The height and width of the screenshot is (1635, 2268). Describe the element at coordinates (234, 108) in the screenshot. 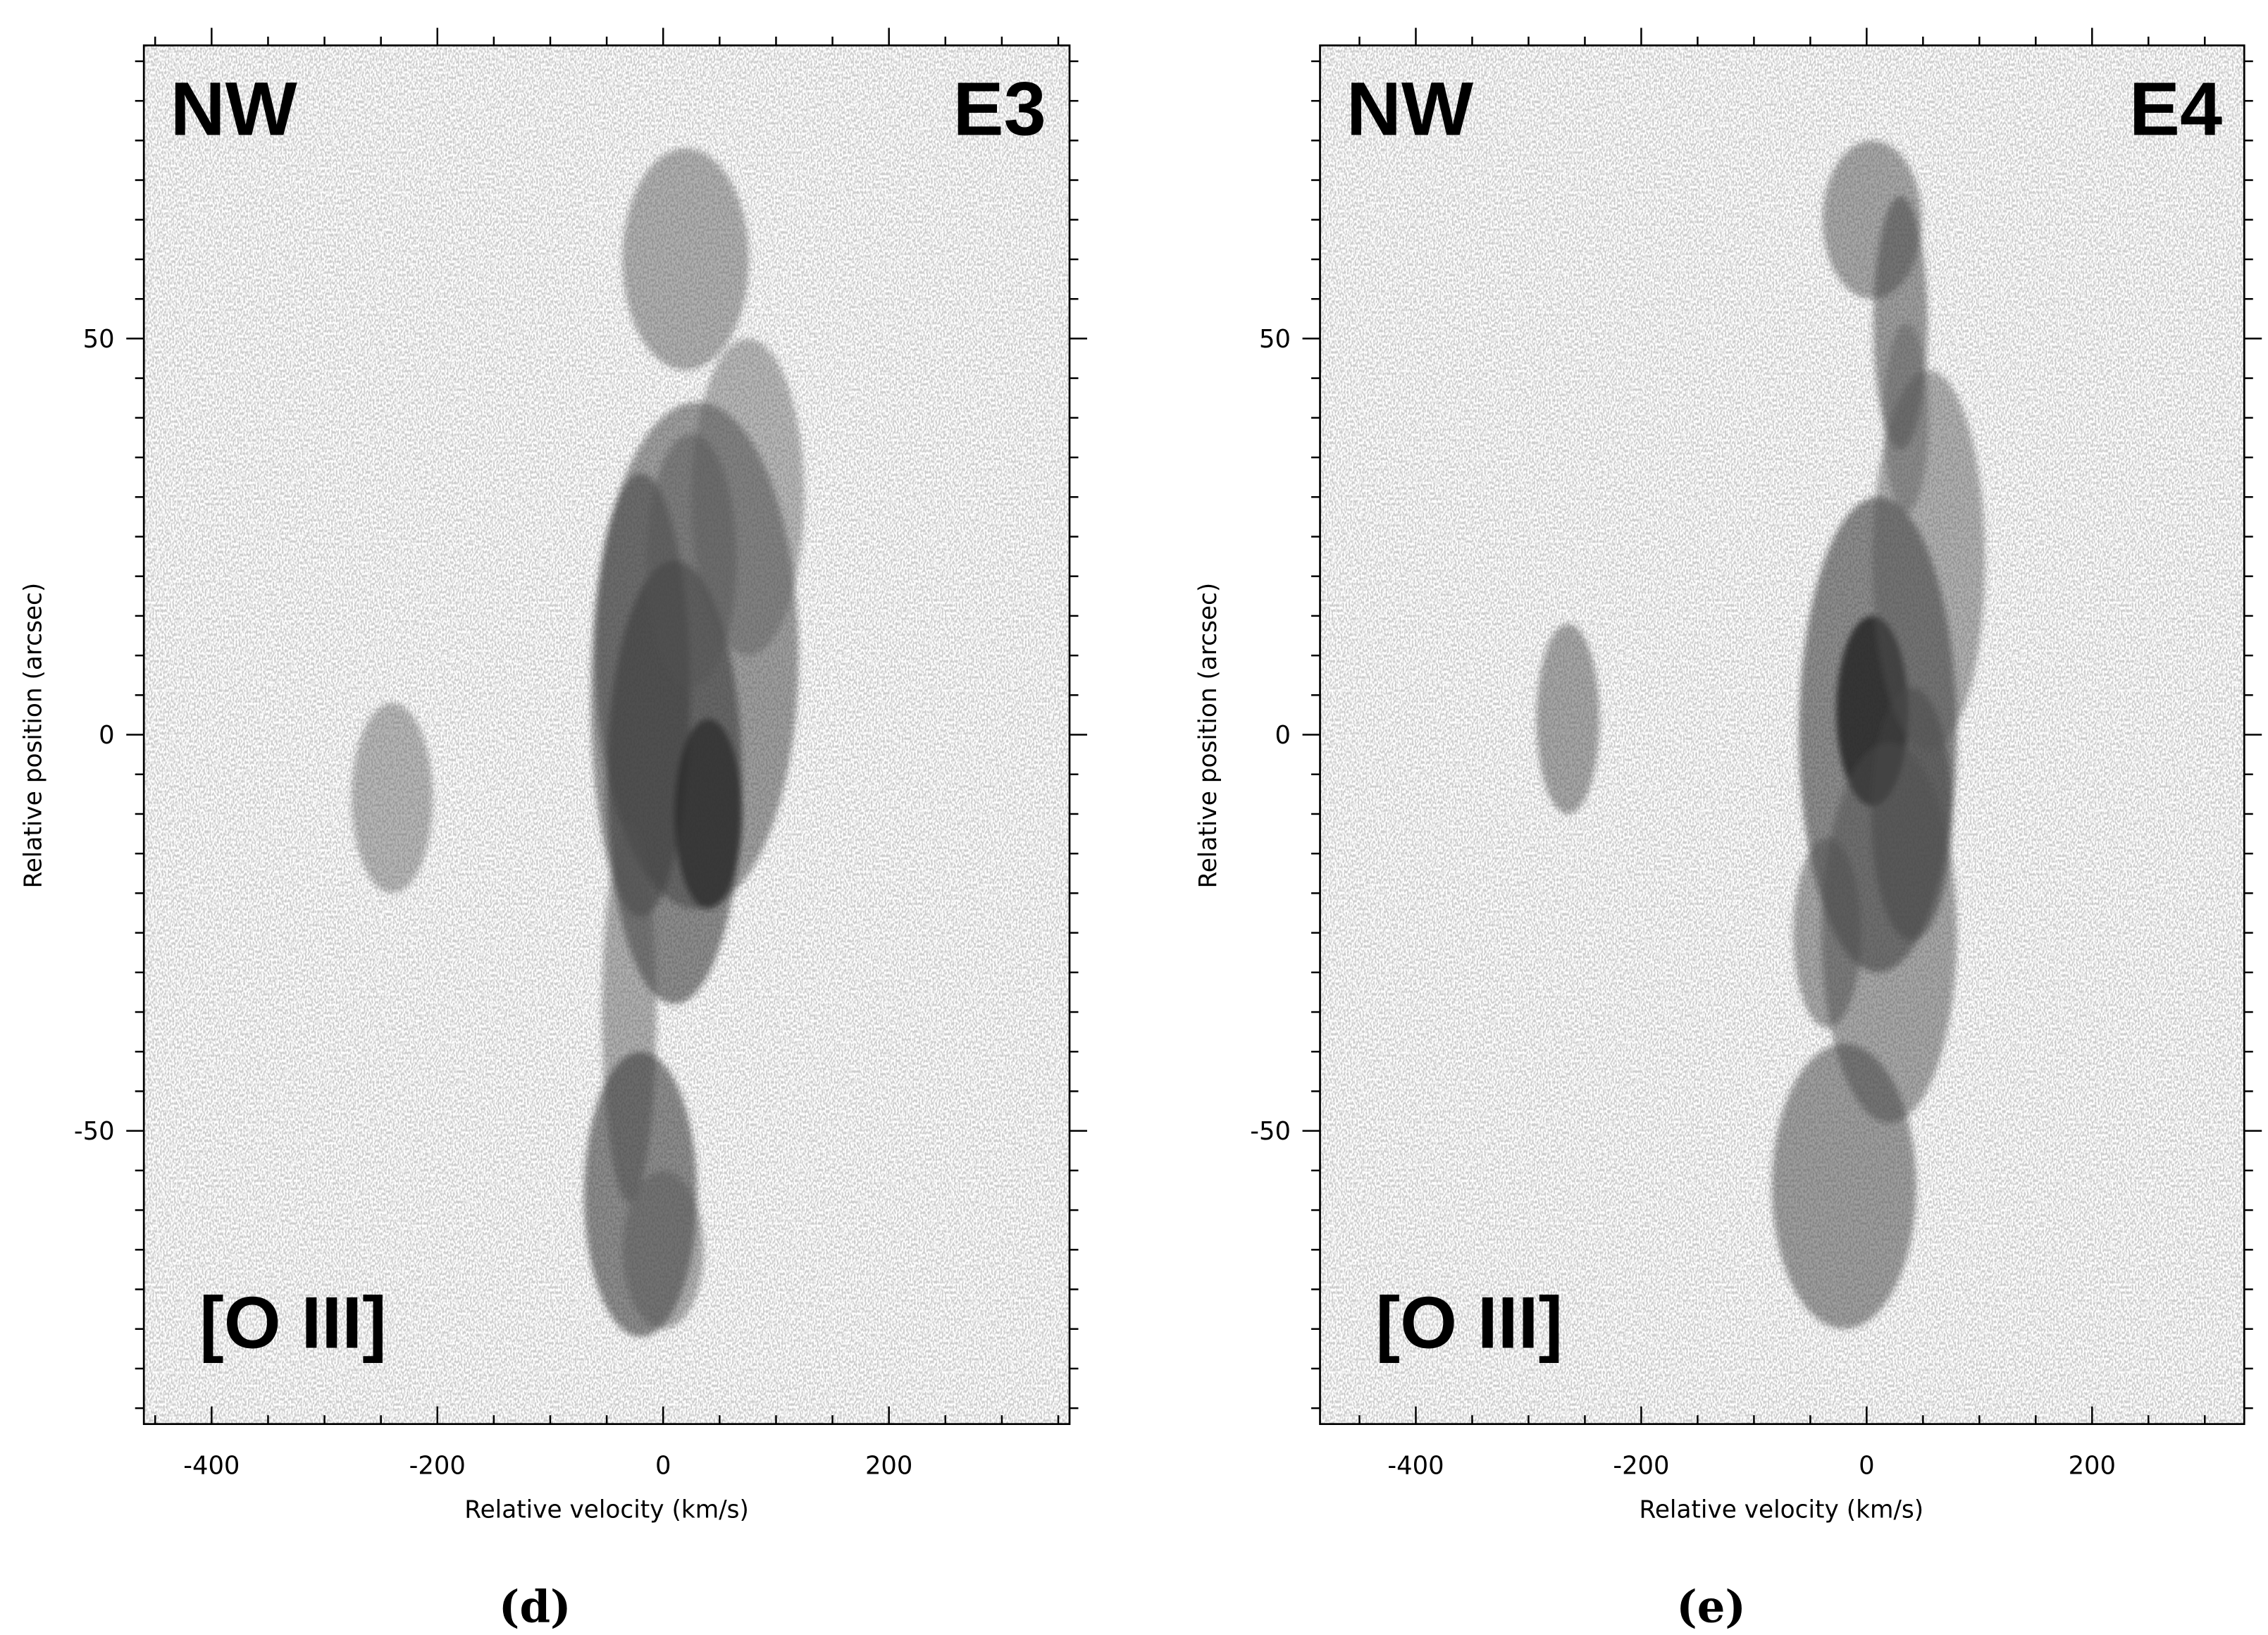

I see `corner-label-nw-d: NW` at that location.